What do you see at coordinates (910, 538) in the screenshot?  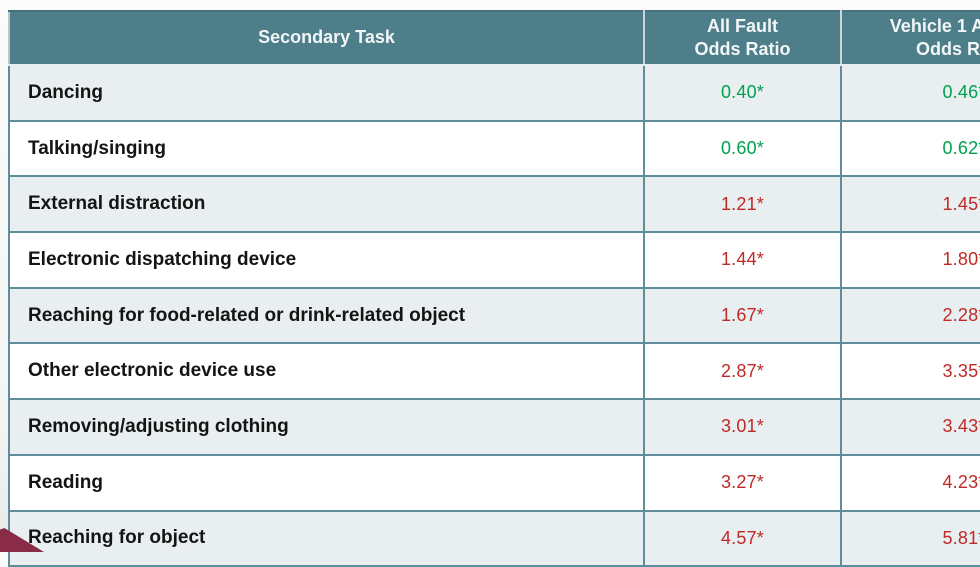 I see `vehicle1-at-fault-value: 5.81*` at bounding box center [910, 538].